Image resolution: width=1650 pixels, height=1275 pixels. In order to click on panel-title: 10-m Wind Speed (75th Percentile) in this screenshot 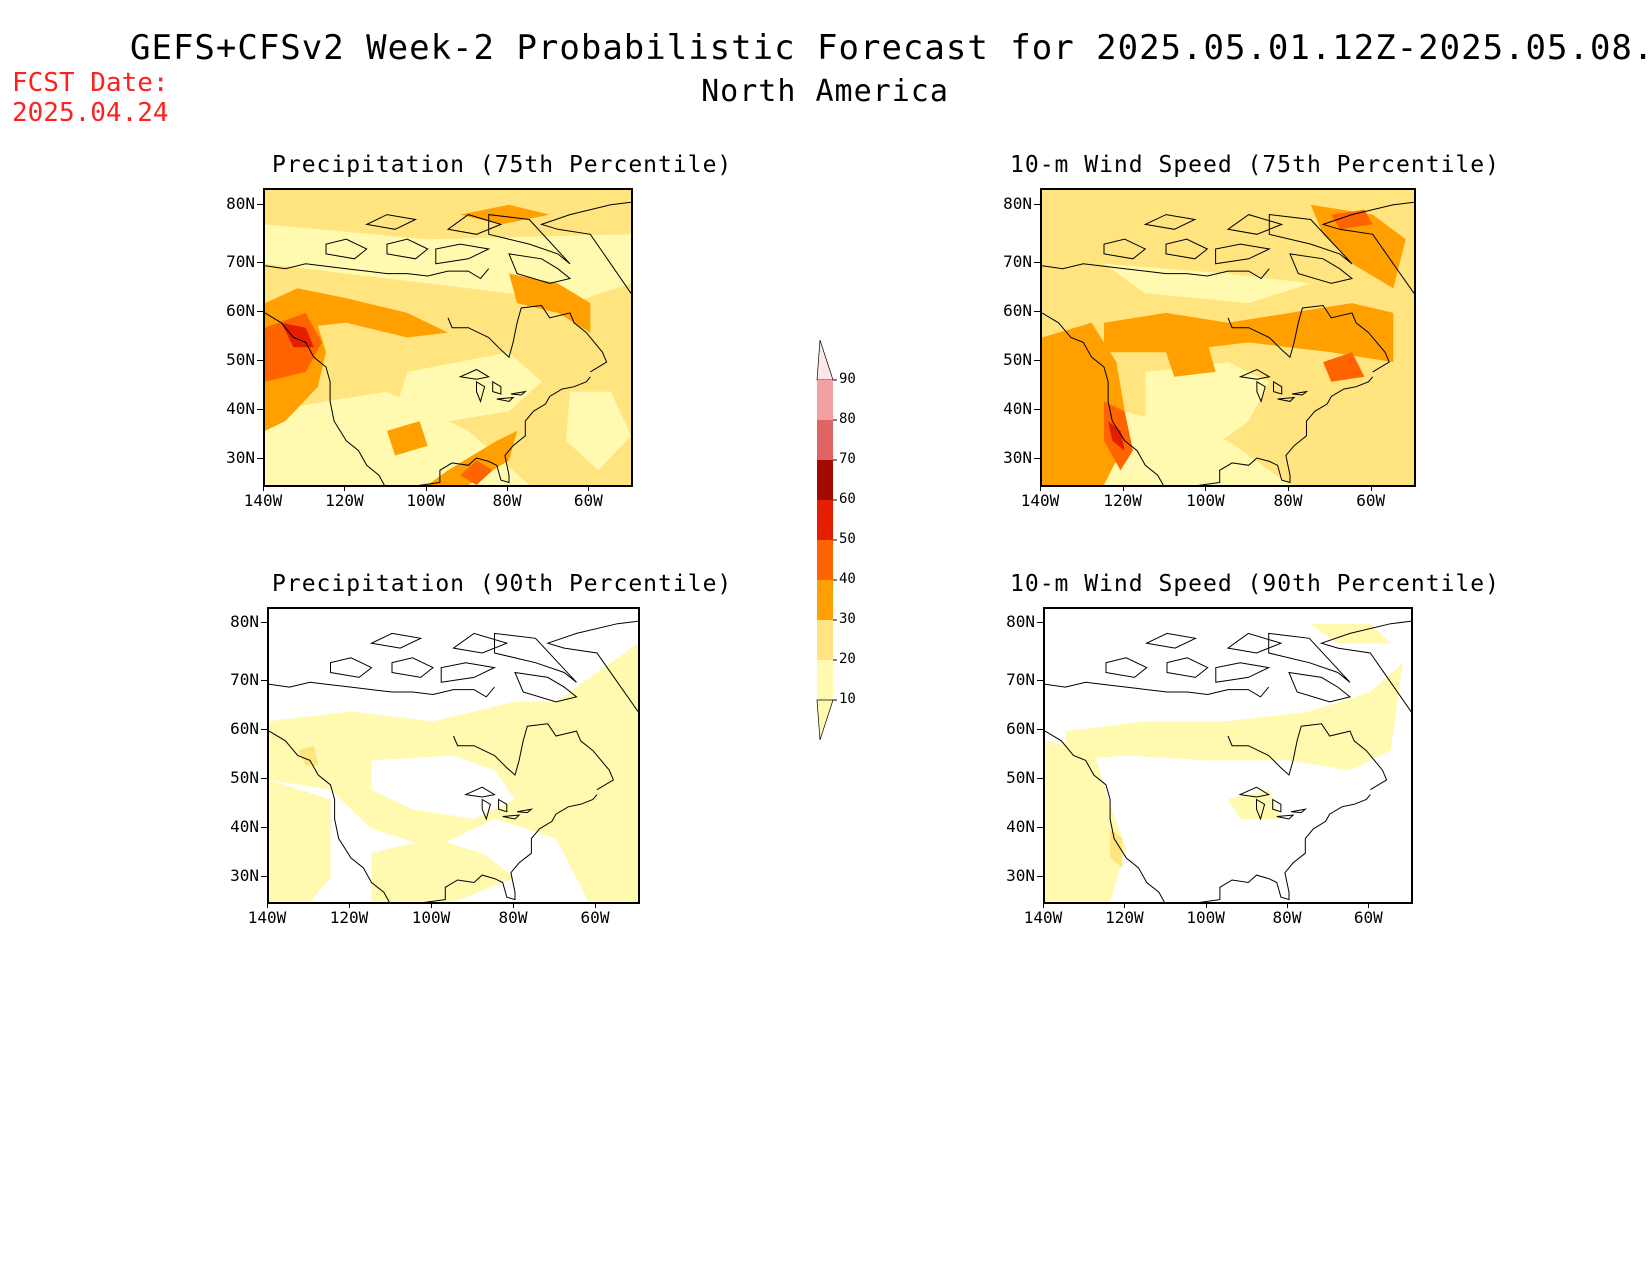, I will do `click(1255, 165)`.